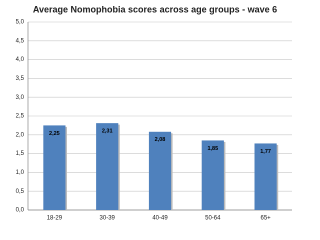  What do you see at coordinates (20, 60) in the screenshot?
I see `y-tick-label: 4,0` at bounding box center [20, 60].